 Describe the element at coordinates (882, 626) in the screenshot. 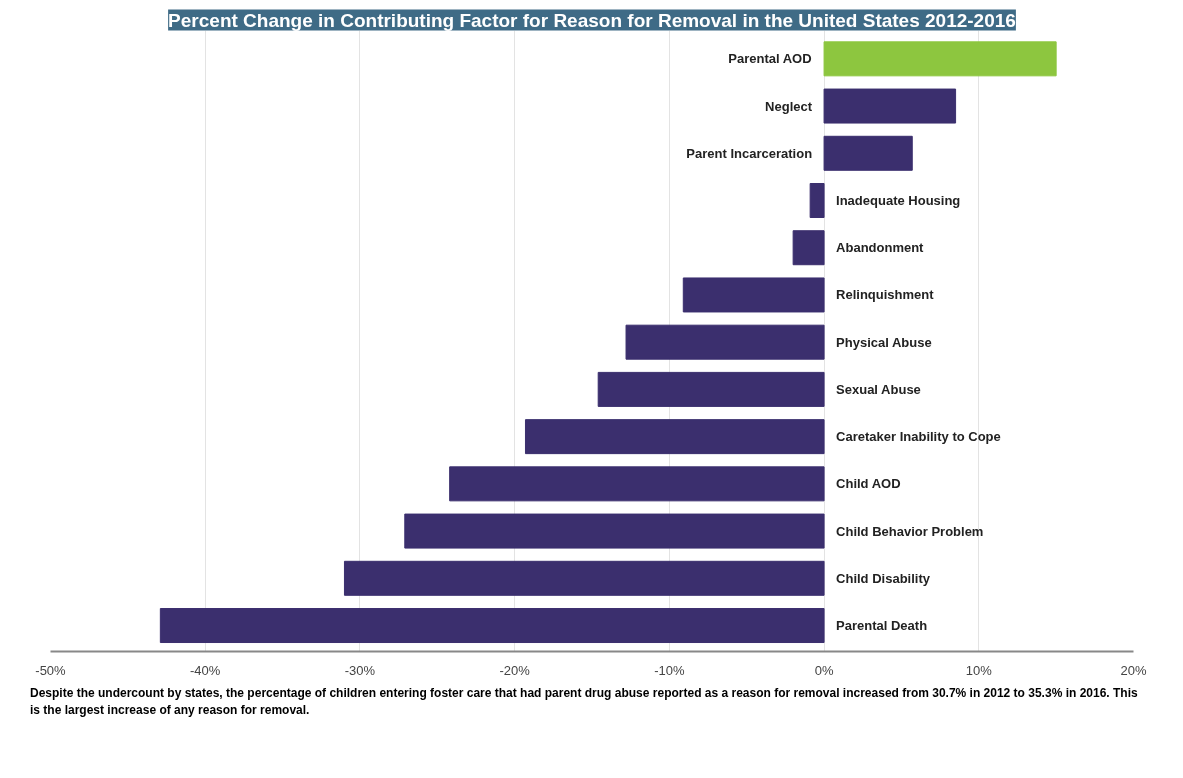

I see `y-tick-label: Parental Death` at that location.